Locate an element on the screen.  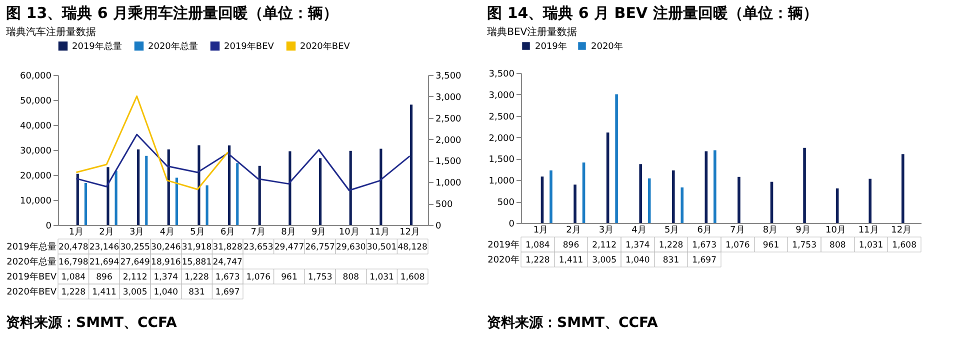
legend-label: 2019年 is located at coordinates (551, 46).